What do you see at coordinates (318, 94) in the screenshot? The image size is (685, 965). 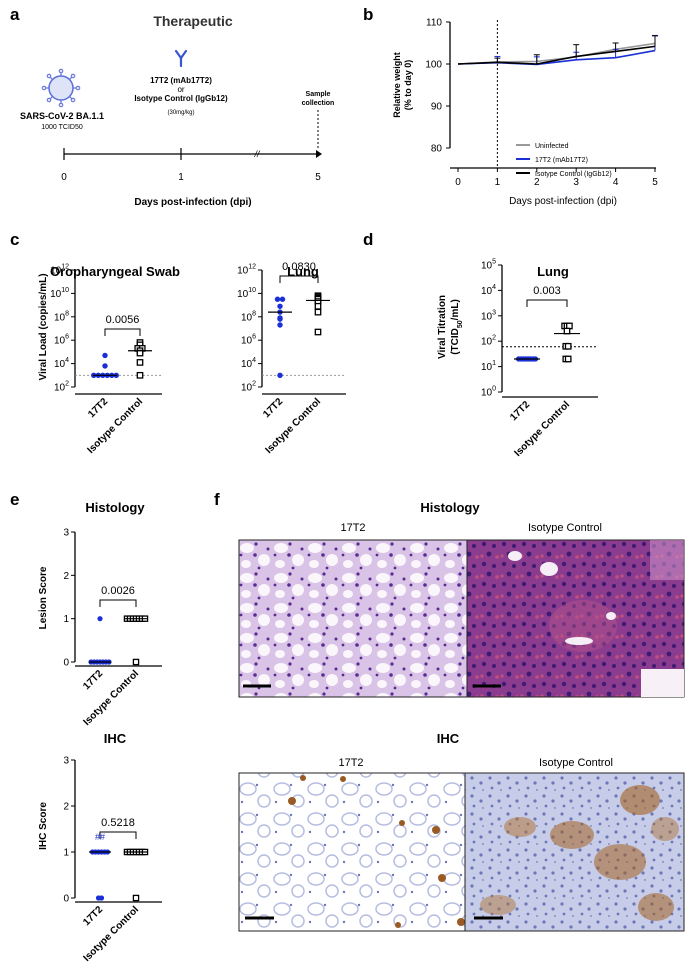 I see `sample-line1: Sample` at bounding box center [318, 94].